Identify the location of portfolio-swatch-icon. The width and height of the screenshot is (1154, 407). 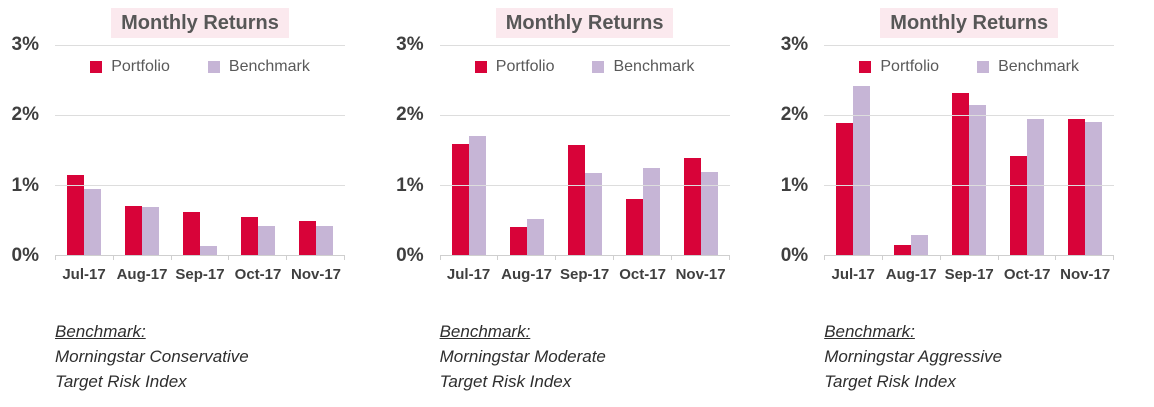
(480, 67).